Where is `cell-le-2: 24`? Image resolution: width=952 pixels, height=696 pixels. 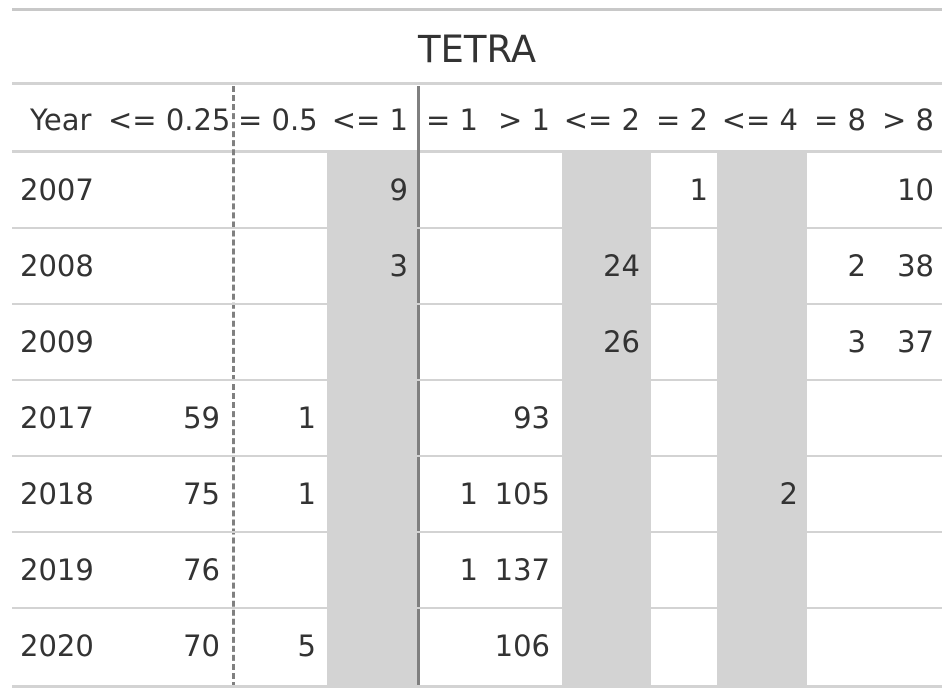
cell-le-2: 24 is located at coordinates (621, 266).